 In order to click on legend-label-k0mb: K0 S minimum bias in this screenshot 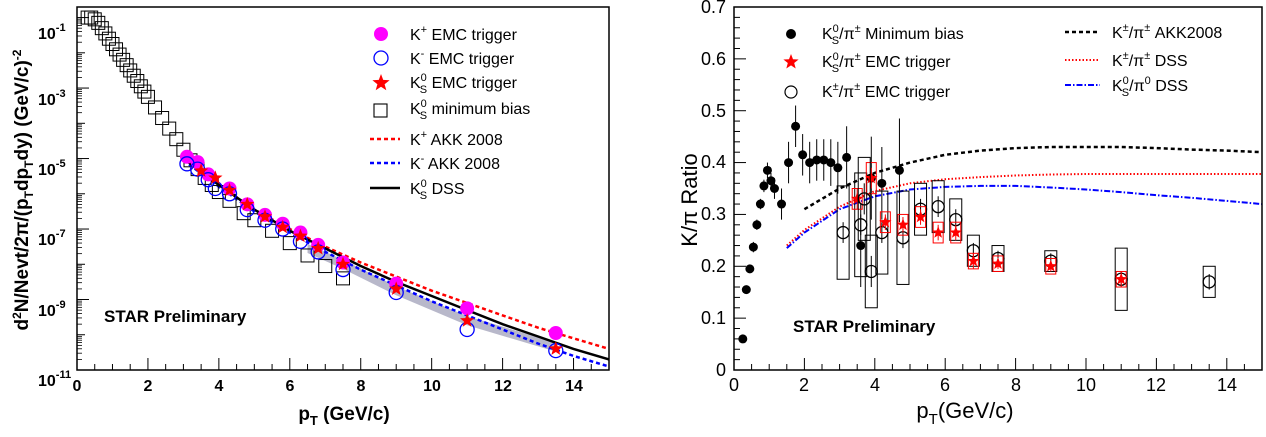, I will do `click(470, 110)`.